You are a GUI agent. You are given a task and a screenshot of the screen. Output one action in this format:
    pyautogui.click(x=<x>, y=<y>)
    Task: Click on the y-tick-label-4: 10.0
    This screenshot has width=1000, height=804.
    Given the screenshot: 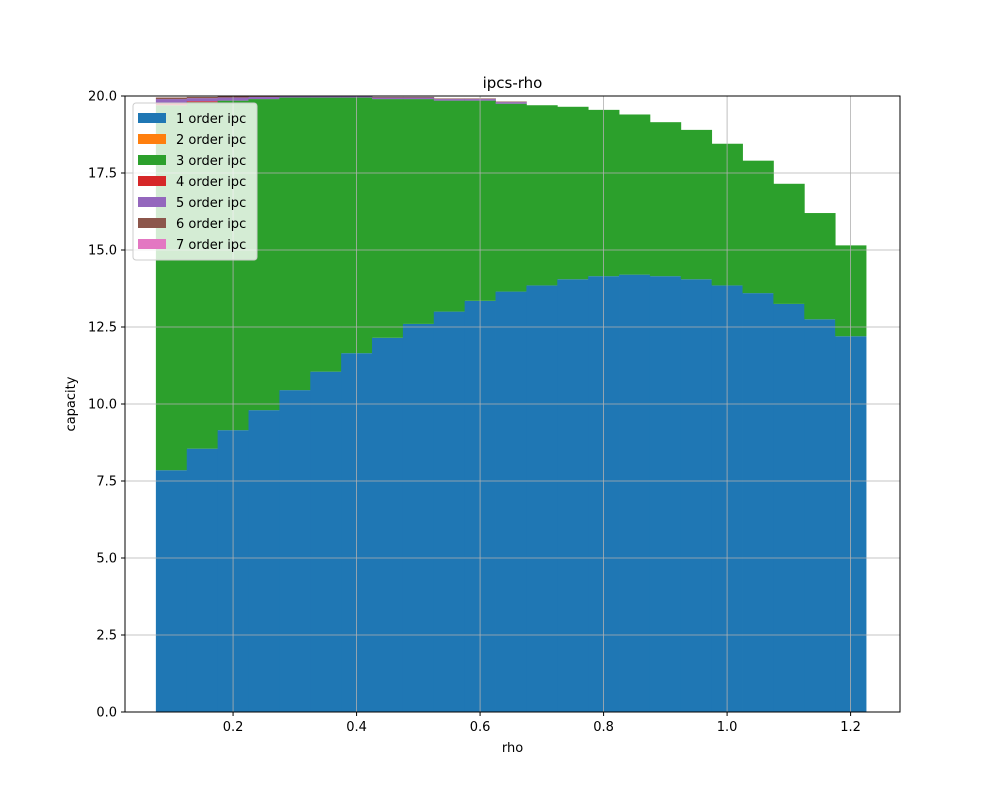 What is the action you would take?
    pyautogui.click(x=102, y=405)
    